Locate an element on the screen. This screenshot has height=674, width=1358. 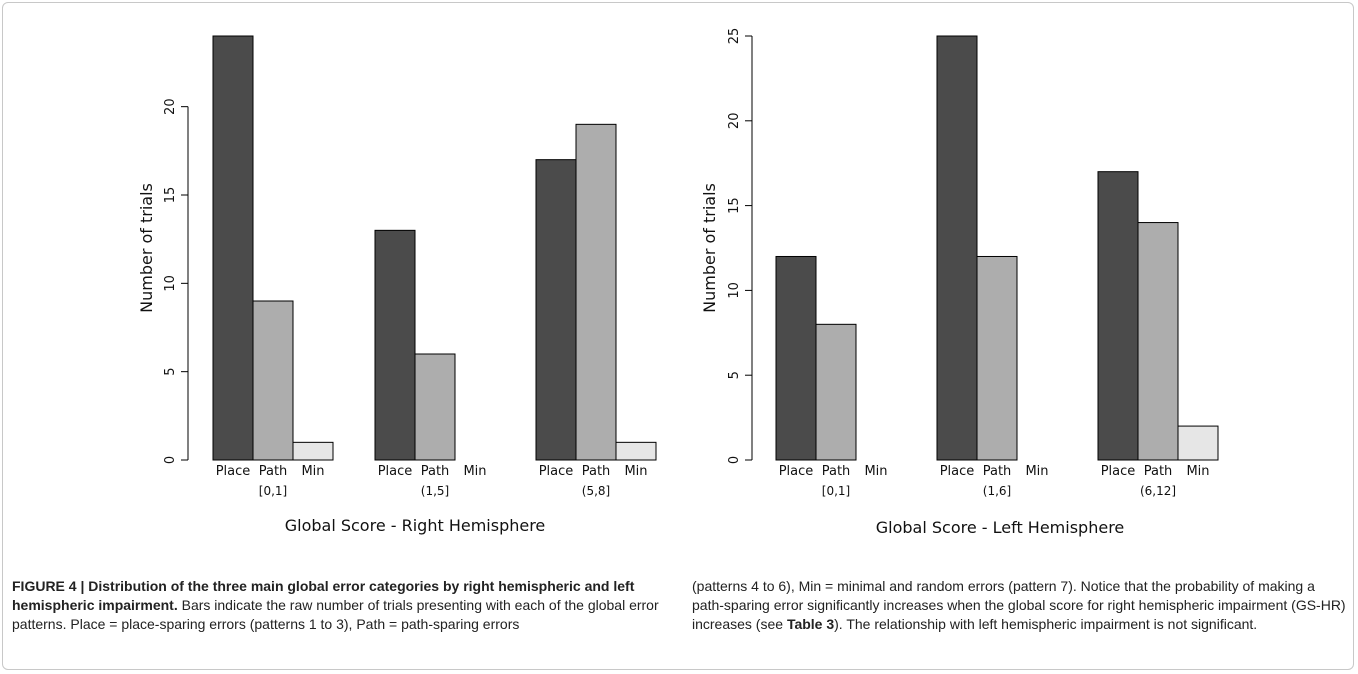
y-tick-label: 25 is located at coordinates (734, 36).